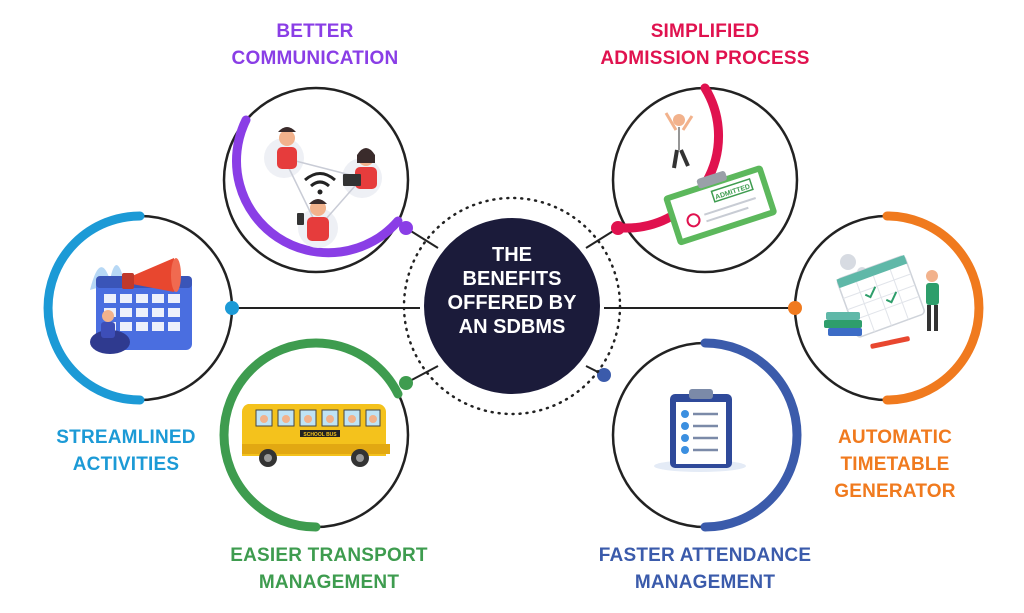 Image resolution: width=1024 pixels, height=613 pixels. Describe the element at coordinates (895, 491) in the screenshot. I see `label-line: GENERATOR` at that location.